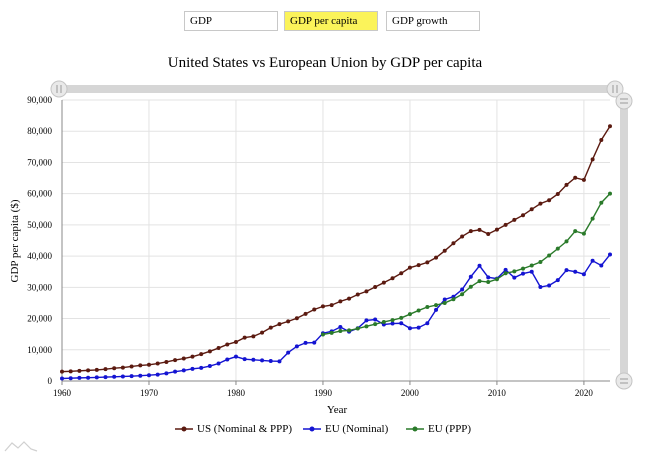  I want to click on range-end-handle, so click(615, 89).